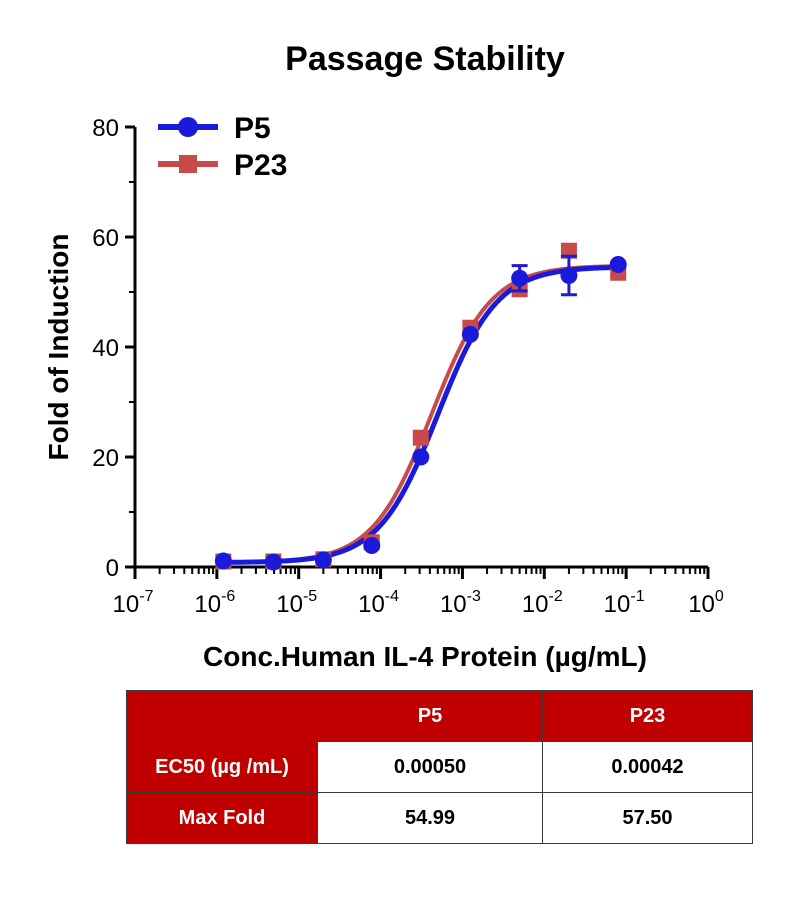 This screenshot has width=800, height=902. I want to click on x-tick-label: 10⁻⁶, so click(214, 603).